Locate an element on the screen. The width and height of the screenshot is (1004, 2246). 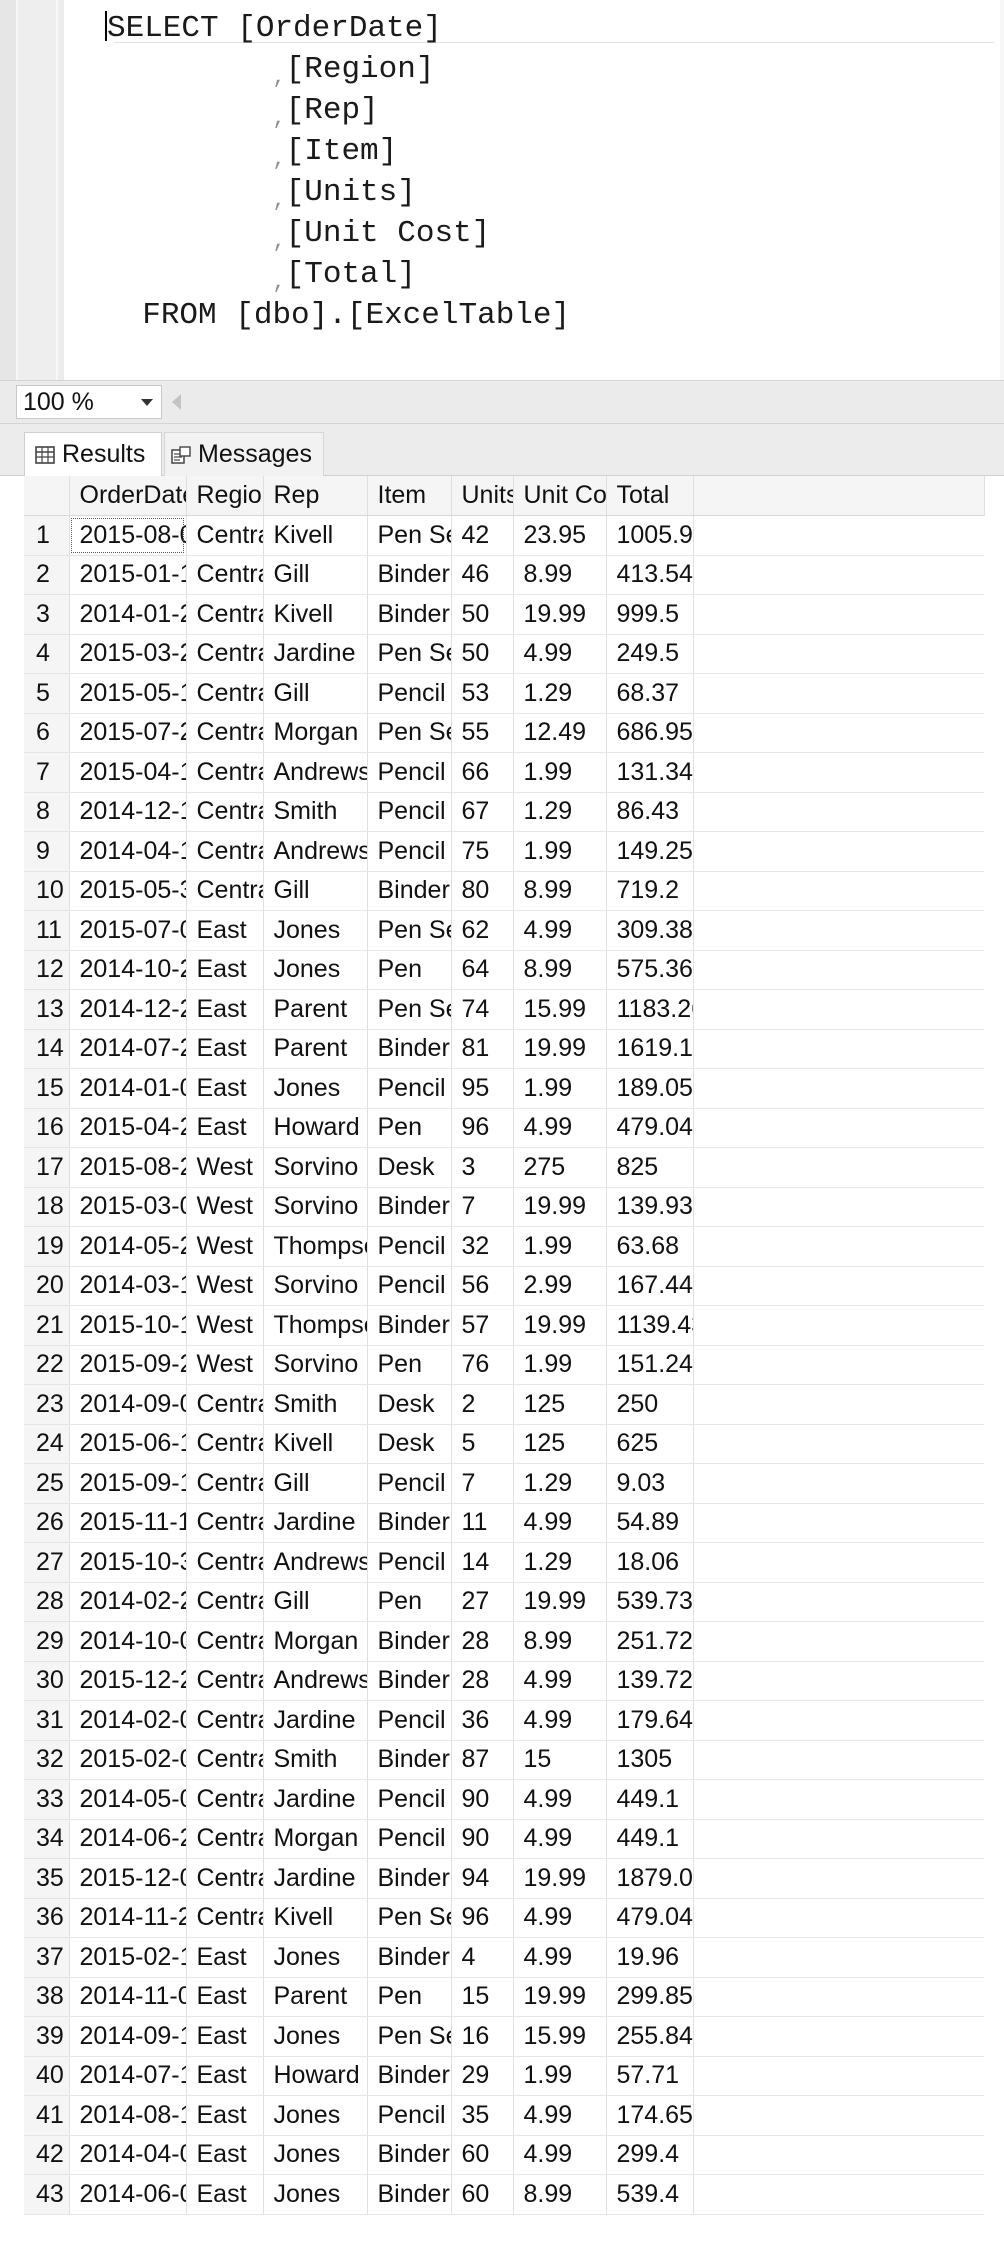
row-number: 39 is located at coordinates (47, 2036).